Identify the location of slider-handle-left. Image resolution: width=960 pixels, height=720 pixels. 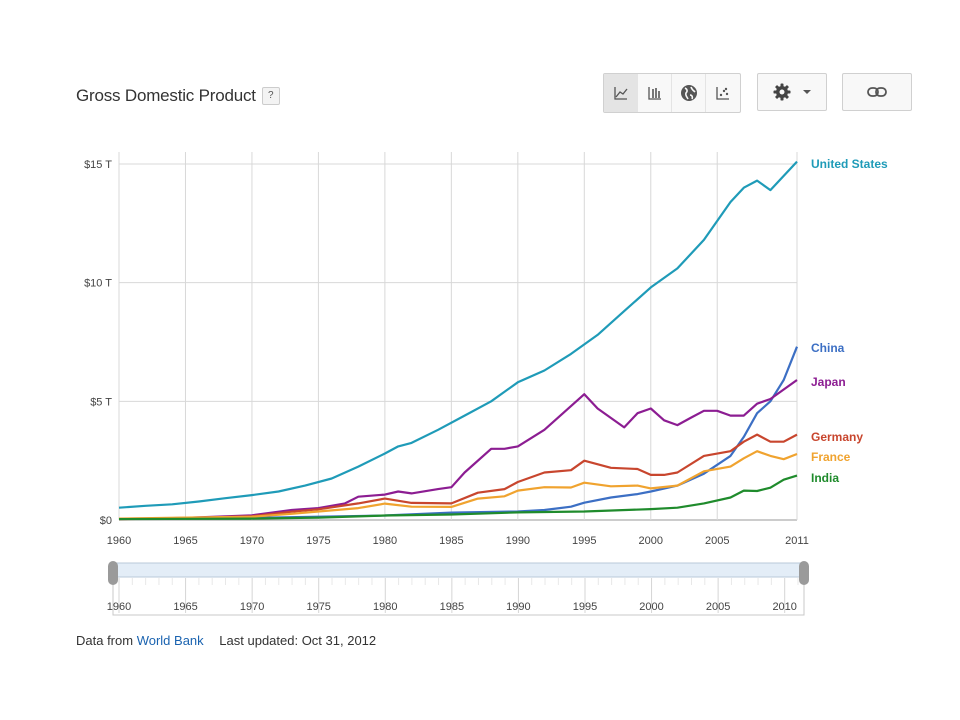
(113, 573).